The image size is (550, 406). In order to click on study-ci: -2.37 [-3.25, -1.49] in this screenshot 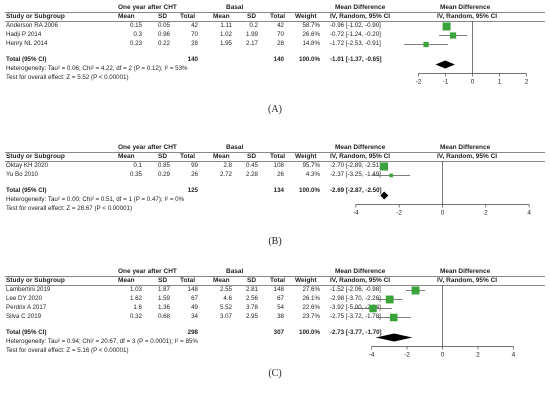, I will do `click(355, 174)`.